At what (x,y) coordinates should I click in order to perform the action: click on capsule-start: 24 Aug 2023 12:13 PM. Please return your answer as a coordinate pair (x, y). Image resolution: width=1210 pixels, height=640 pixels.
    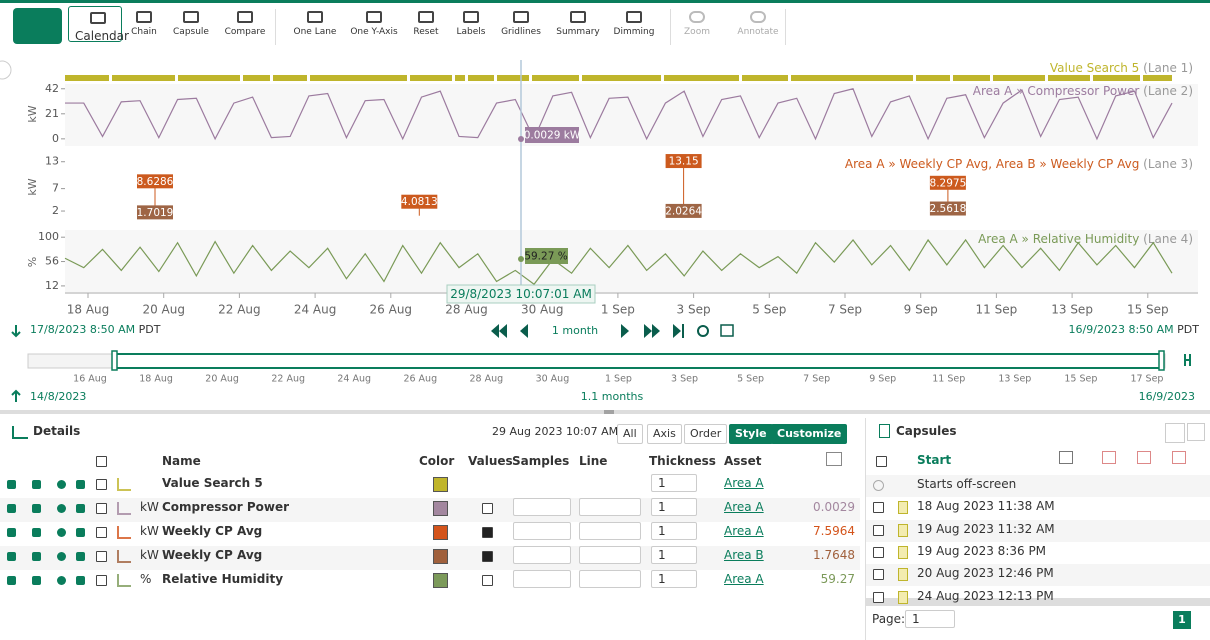
    Looking at the image, I should click on (985, 595).